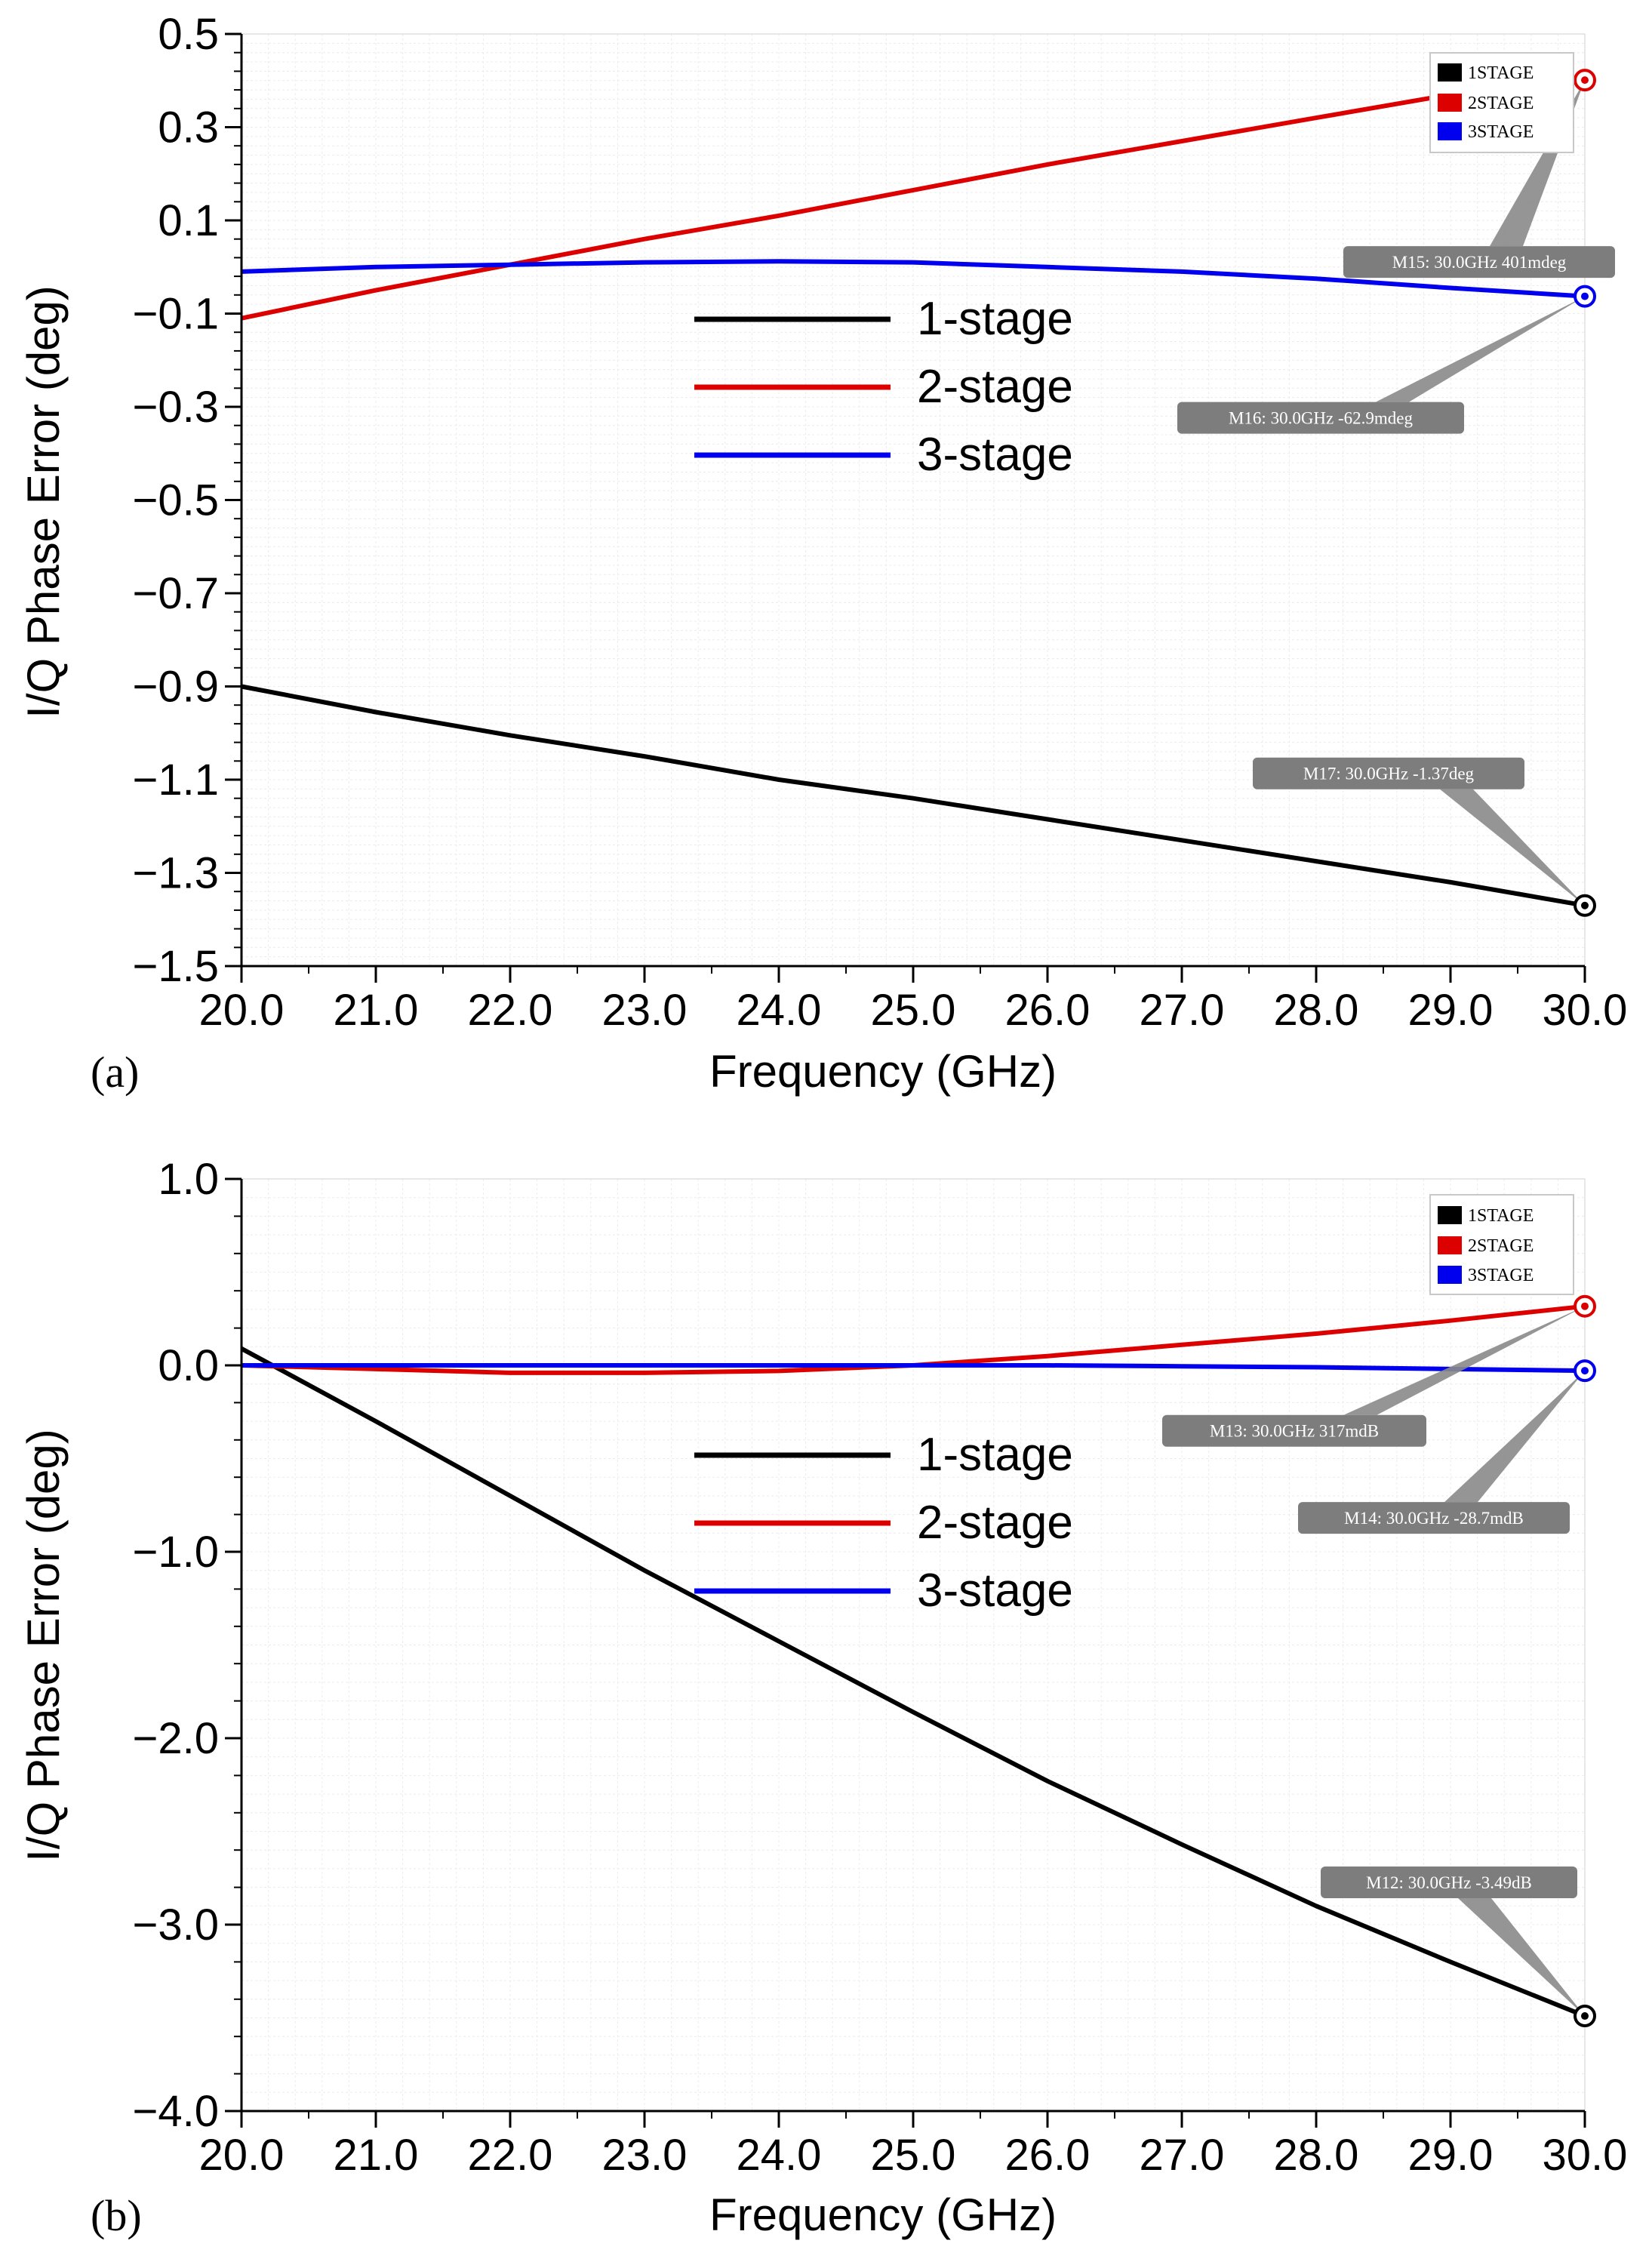 The width and height of the screenshot is (1652, 2262). I want to click on y-tick-label: −1.5, so click(176, 966).